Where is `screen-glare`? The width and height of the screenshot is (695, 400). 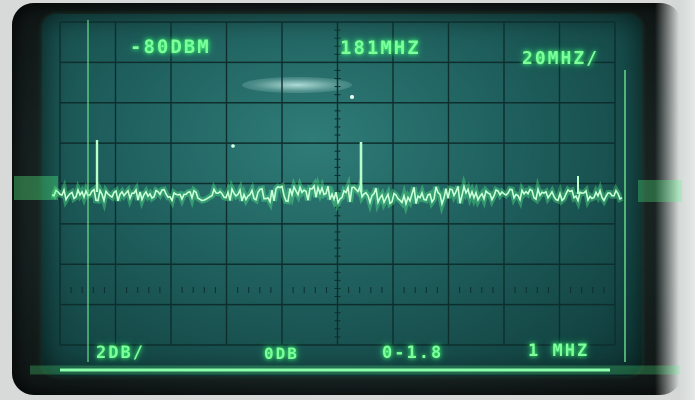
screen-glare is located at coordinates (297, 85).